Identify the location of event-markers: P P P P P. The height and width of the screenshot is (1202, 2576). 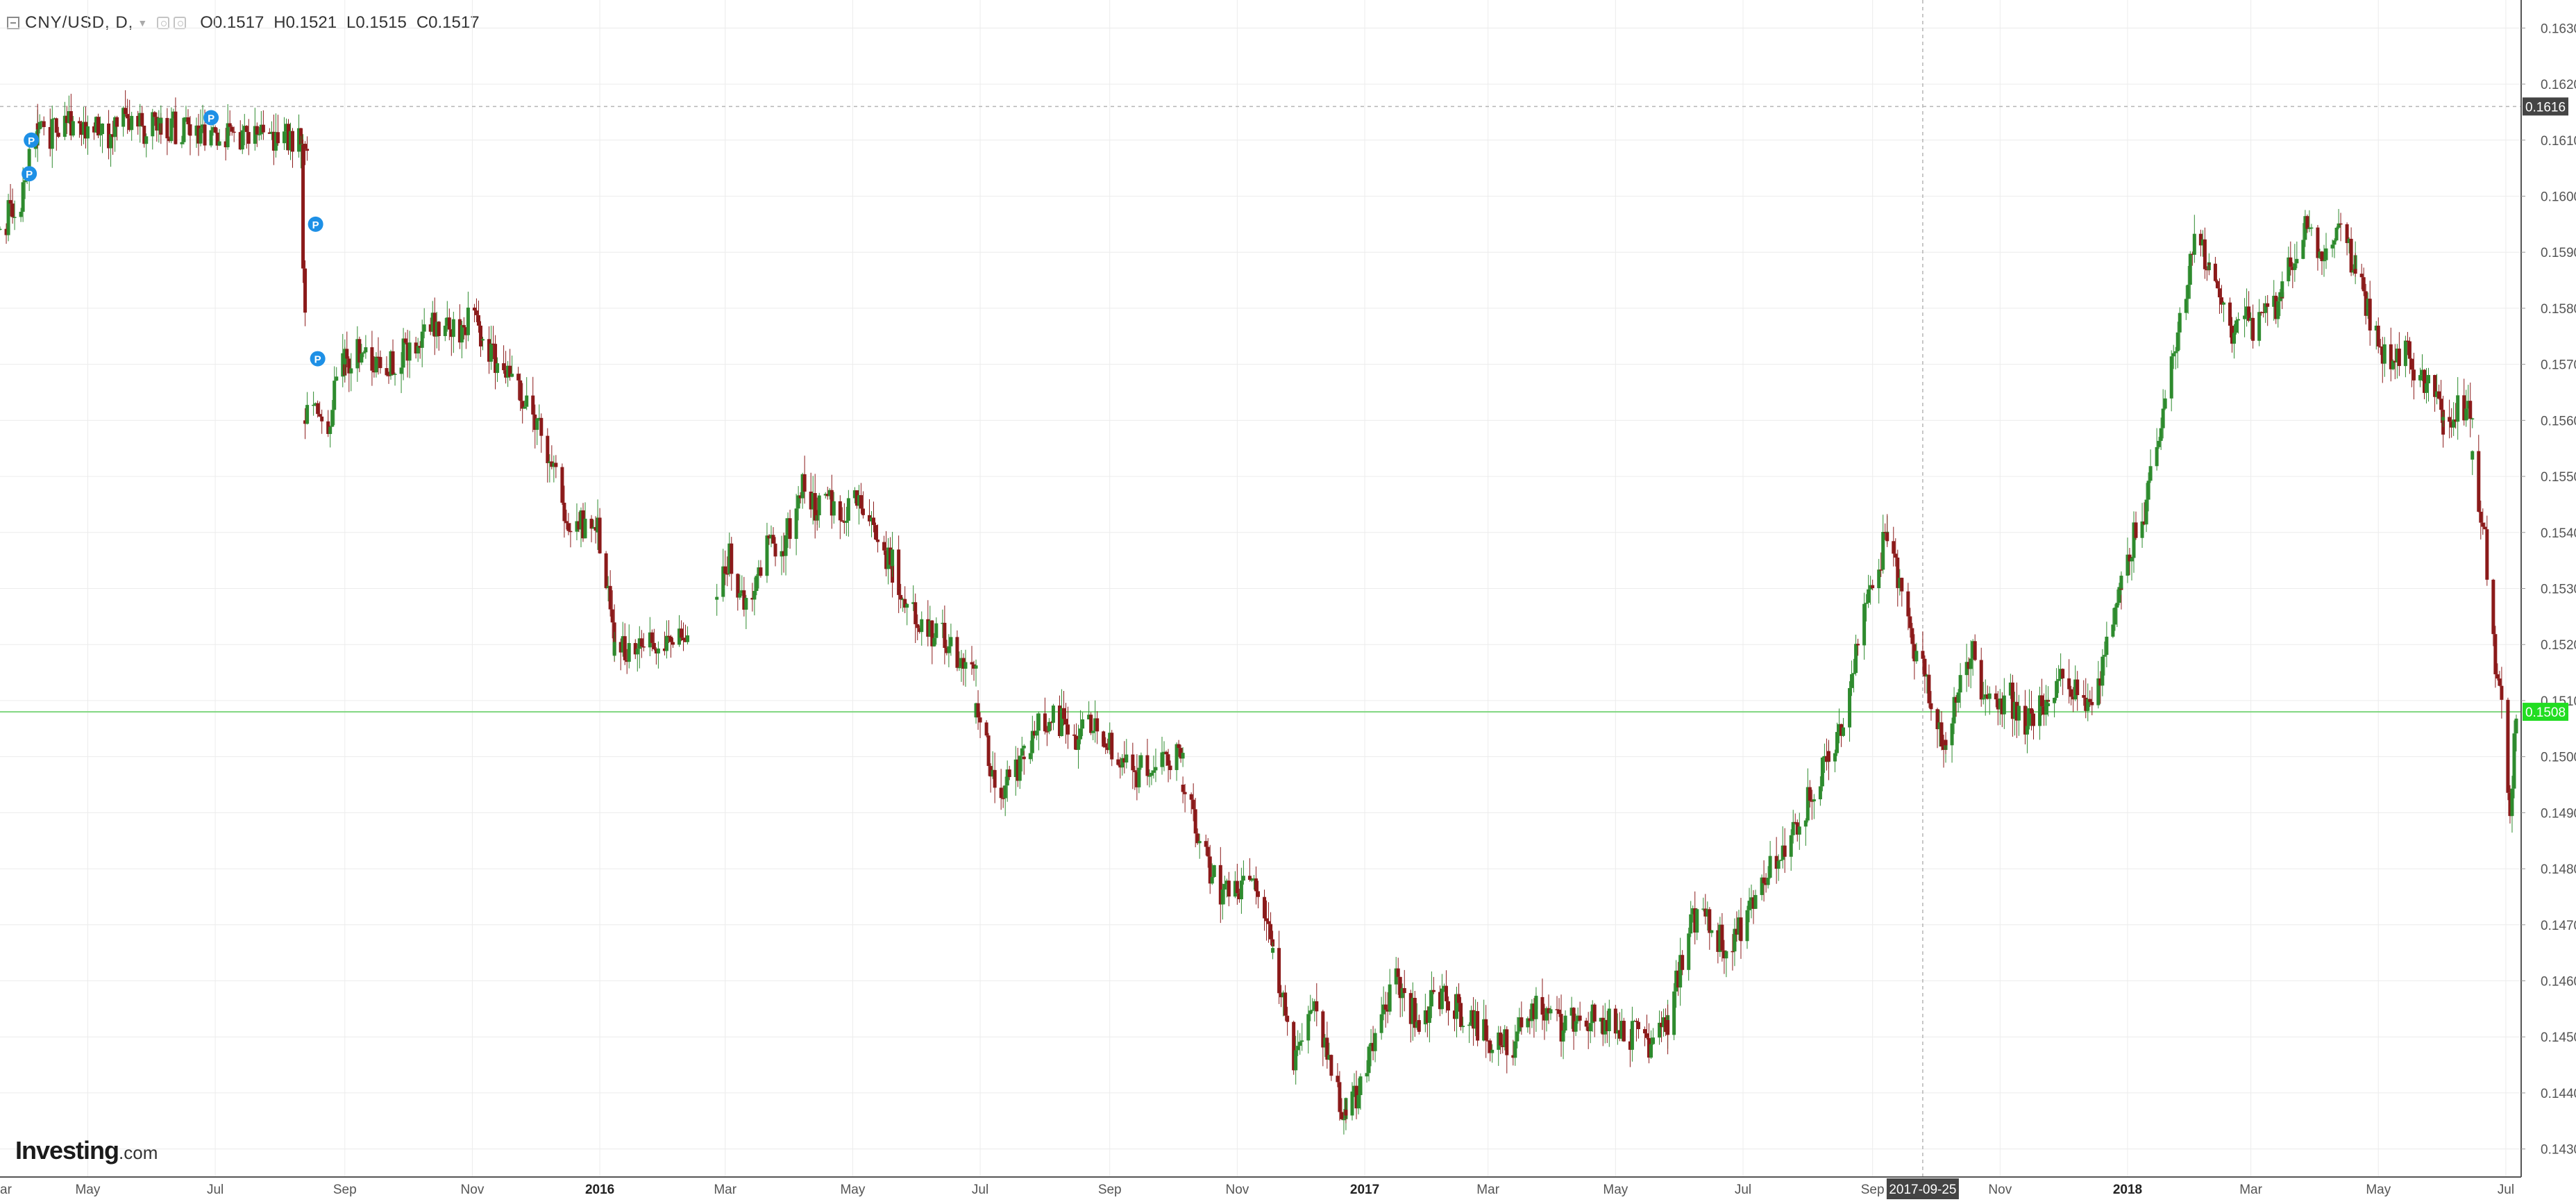
(174, 238).